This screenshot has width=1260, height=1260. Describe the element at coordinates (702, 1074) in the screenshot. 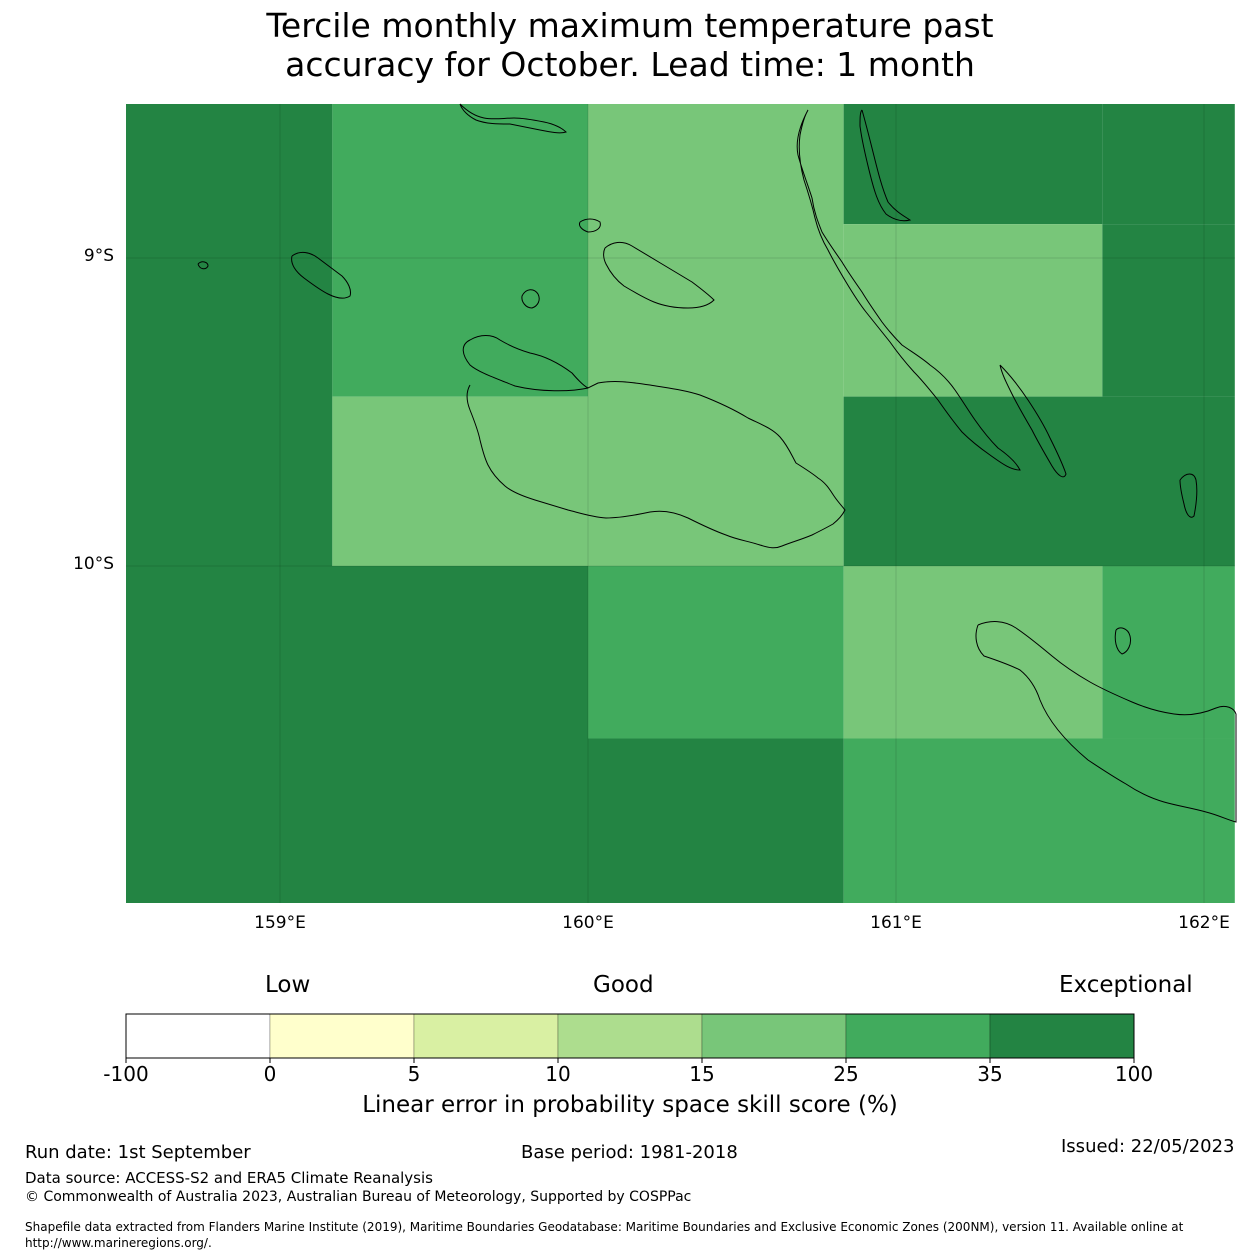

I see `colorbar-tick-label: 15` at that location.